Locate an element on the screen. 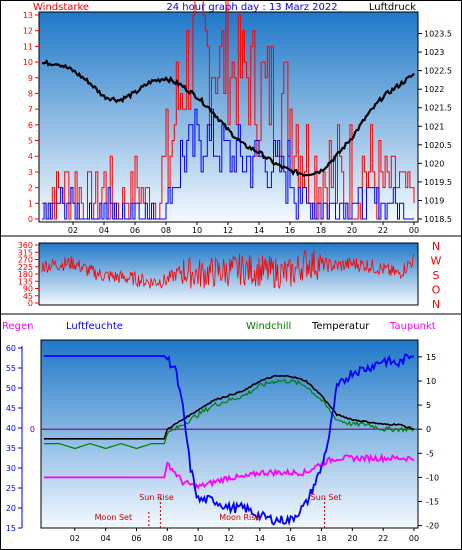 Image resolution: width=462 pixels, height=550 pixels. humidity-tick-label: 50 is located at coordinates (11, 388).